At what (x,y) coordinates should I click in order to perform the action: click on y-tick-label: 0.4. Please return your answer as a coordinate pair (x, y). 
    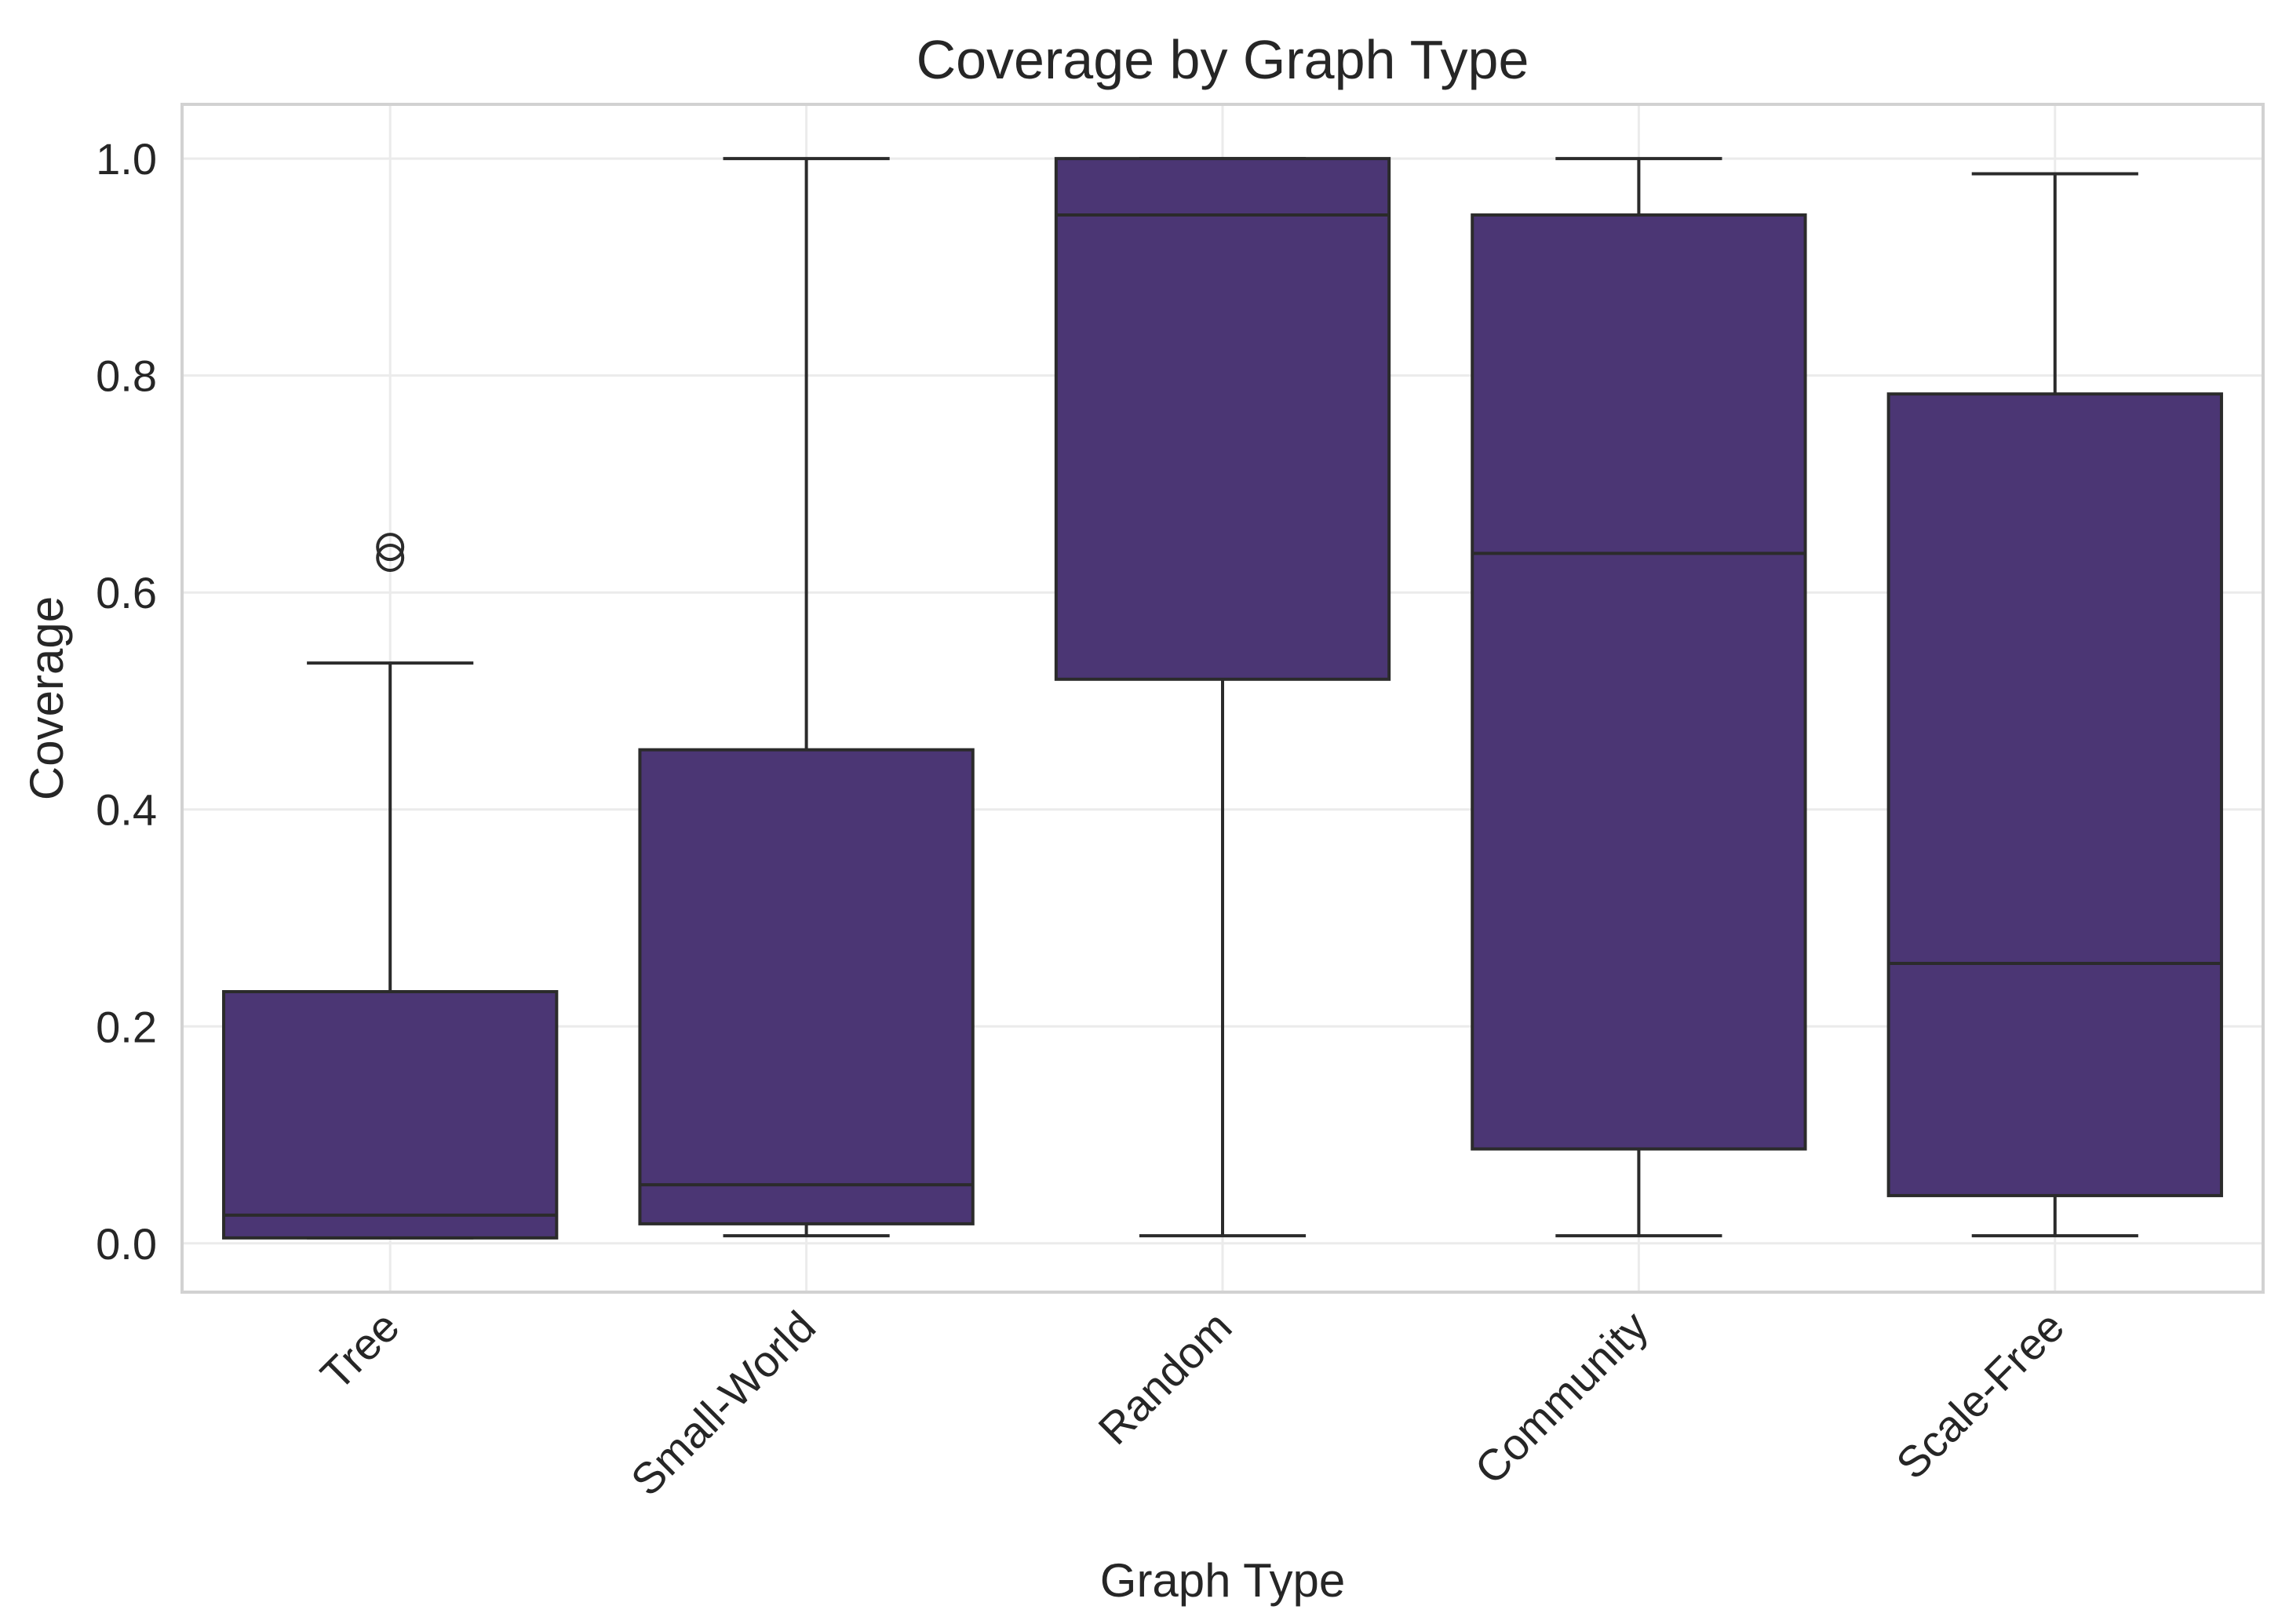
    Looking at the image, I should click on (126, 810).